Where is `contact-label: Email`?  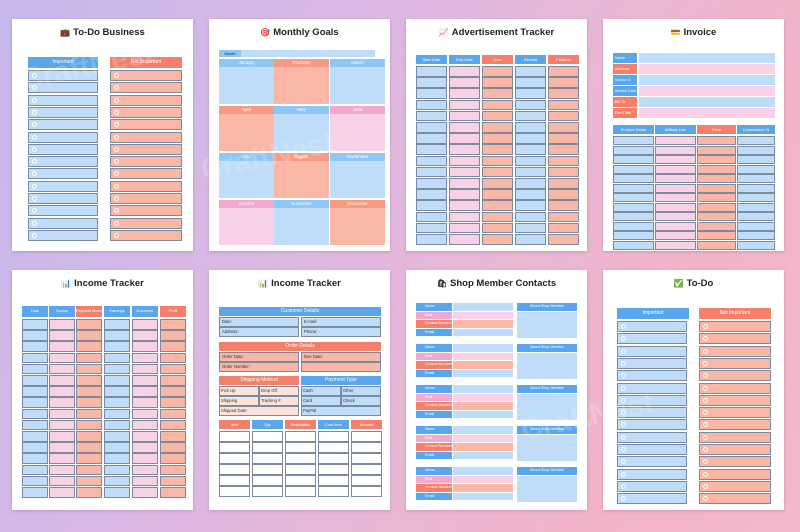 contact-label: Email is located at coordinates (434, 332).